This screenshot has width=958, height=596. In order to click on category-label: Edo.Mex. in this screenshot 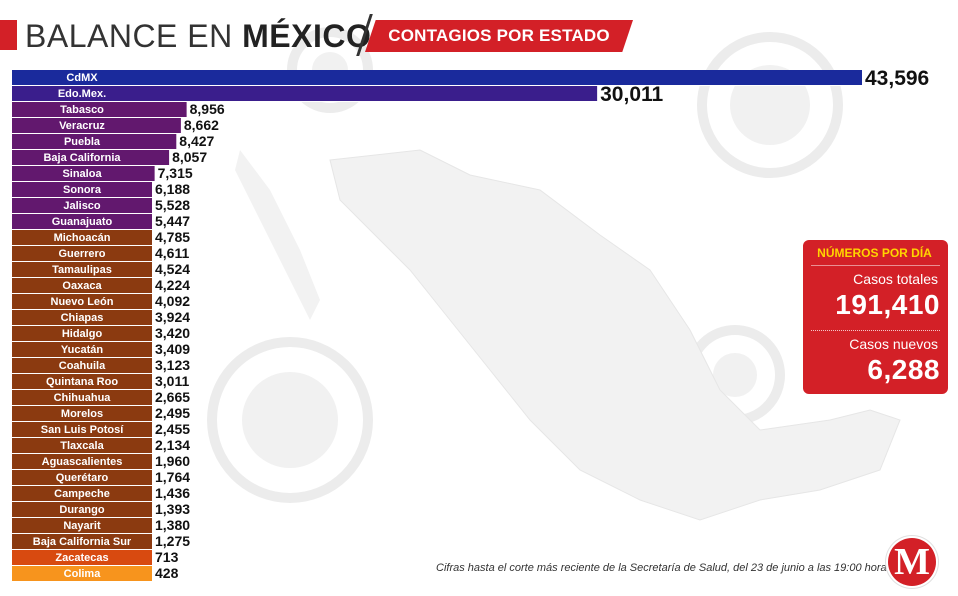, I will do `click(82, 94)`.